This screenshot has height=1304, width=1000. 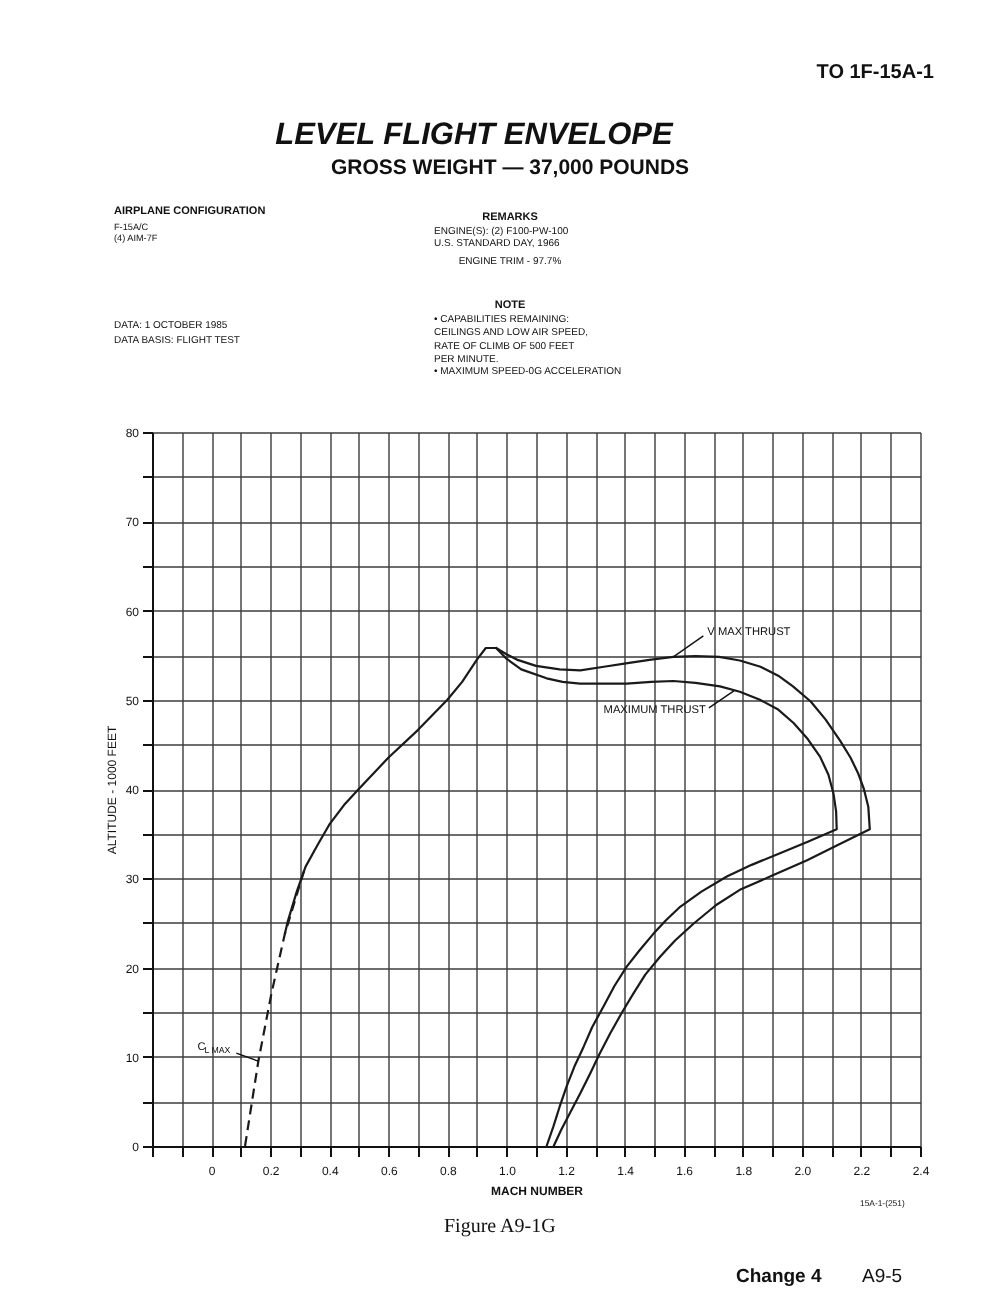 I want to click on text: TO 1F-15A-1, so click(x=875, y=73).